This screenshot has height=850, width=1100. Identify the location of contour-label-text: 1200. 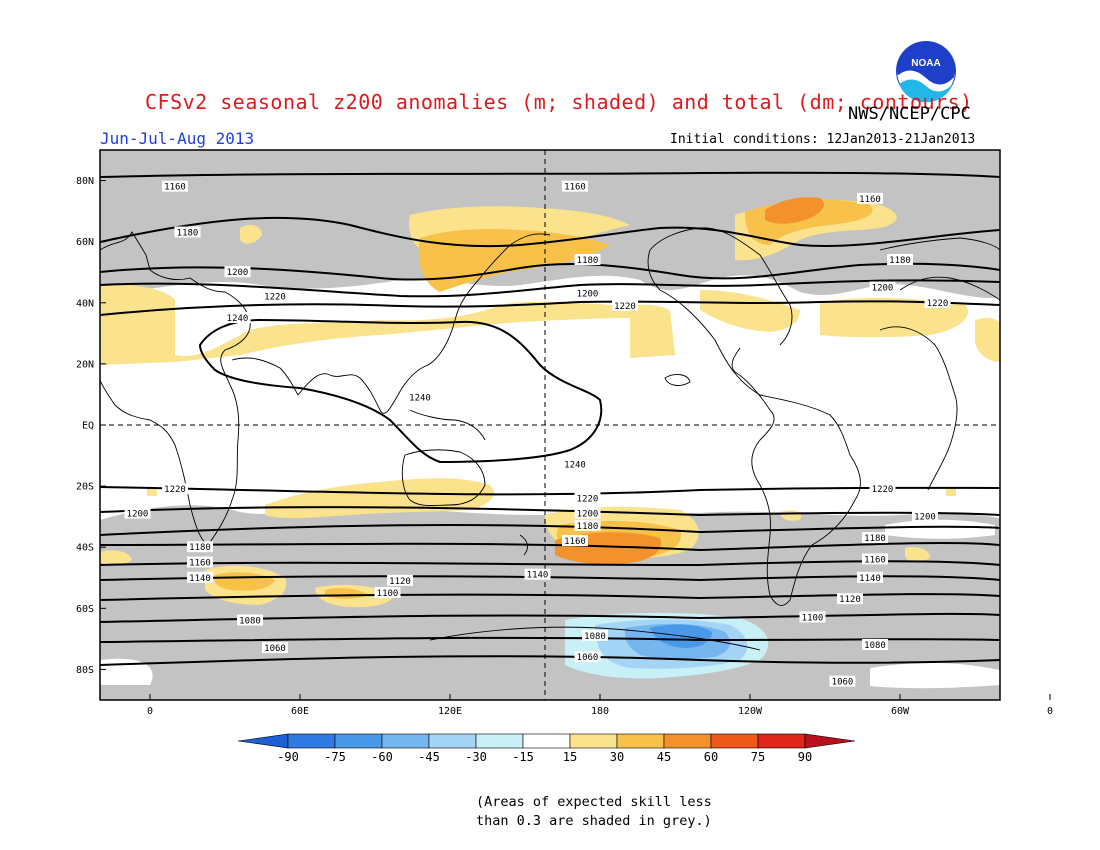
(138, 515).